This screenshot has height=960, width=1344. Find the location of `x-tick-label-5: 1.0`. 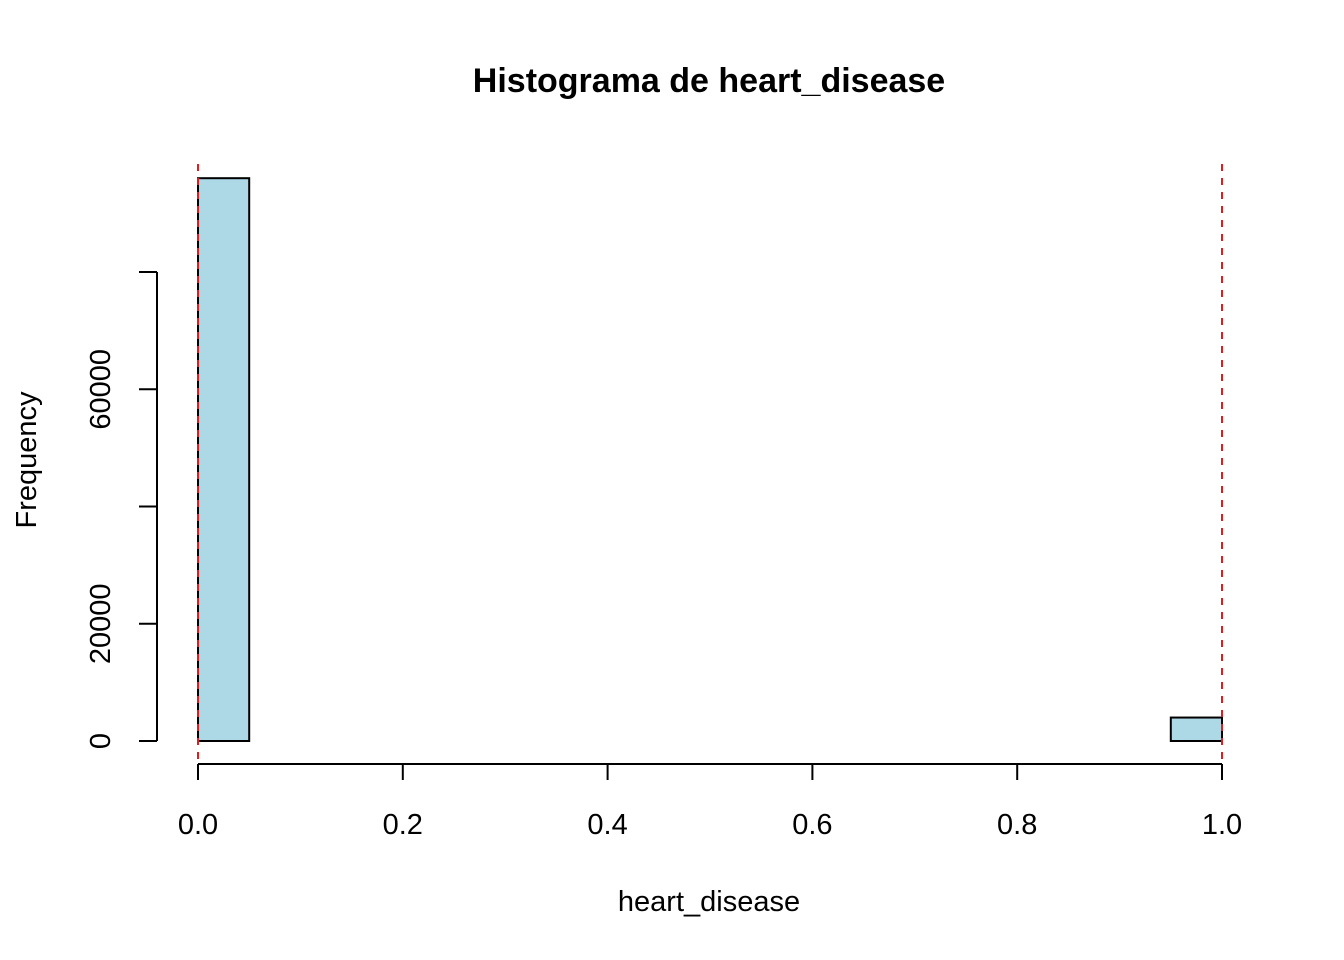

x-tick-label-5: 1.0 is located at coordinates (1222, 825).